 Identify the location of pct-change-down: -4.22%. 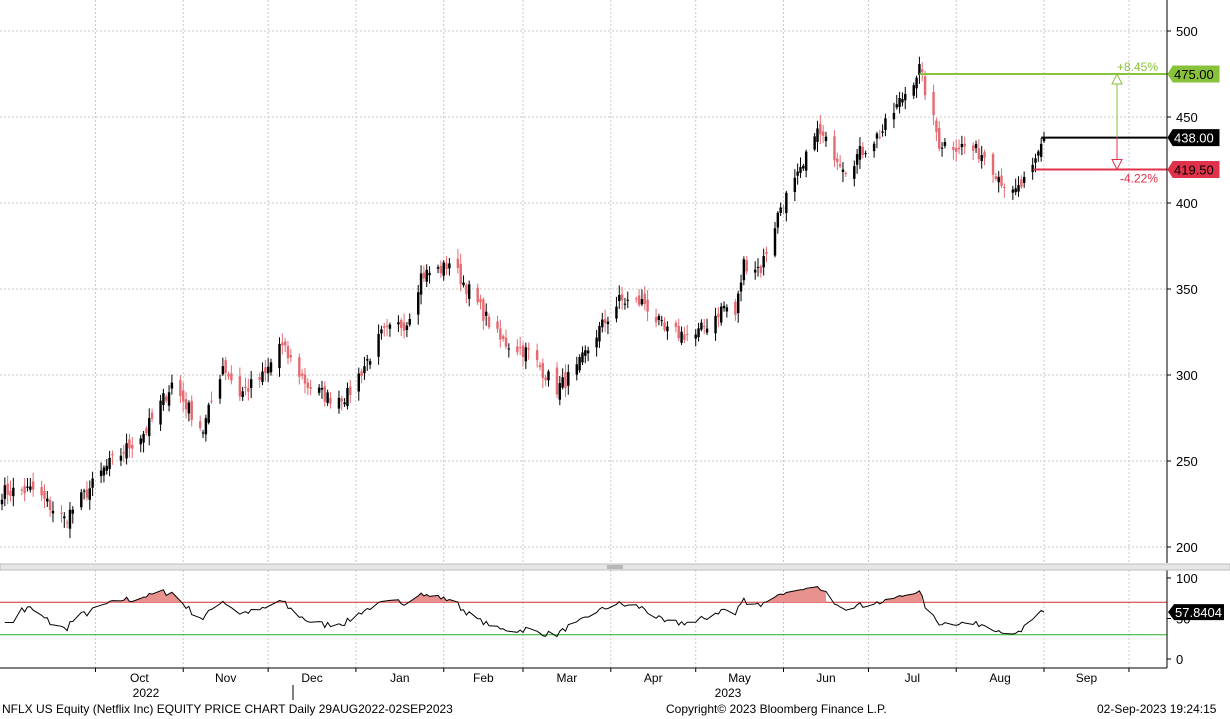
(1139, 178).